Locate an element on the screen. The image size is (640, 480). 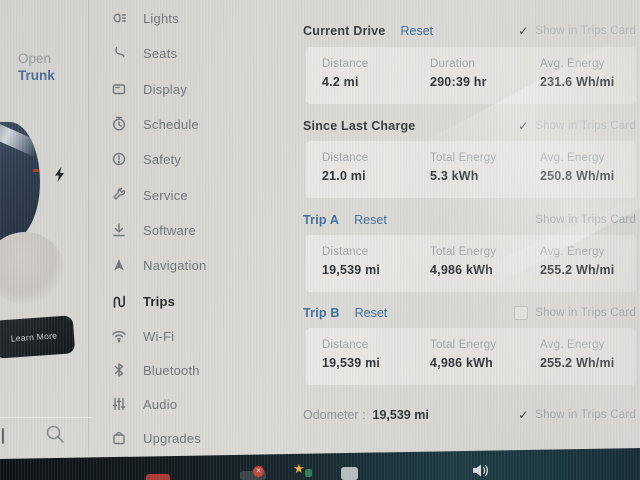
sidebar-item-label: Audio is located at coordinates (160, 404).